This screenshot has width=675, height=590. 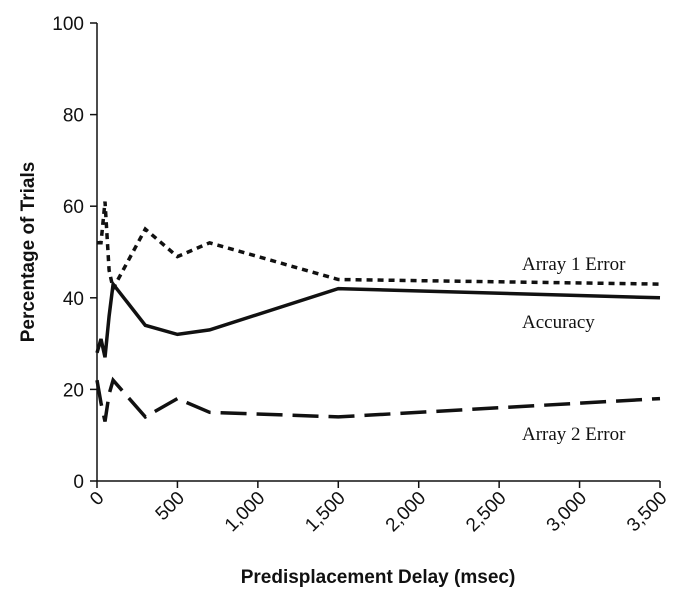 What do you see at coordinates (170, 506) in the screenshot?
I see `x-tick-label: 500` at bounding box center [170, 506].